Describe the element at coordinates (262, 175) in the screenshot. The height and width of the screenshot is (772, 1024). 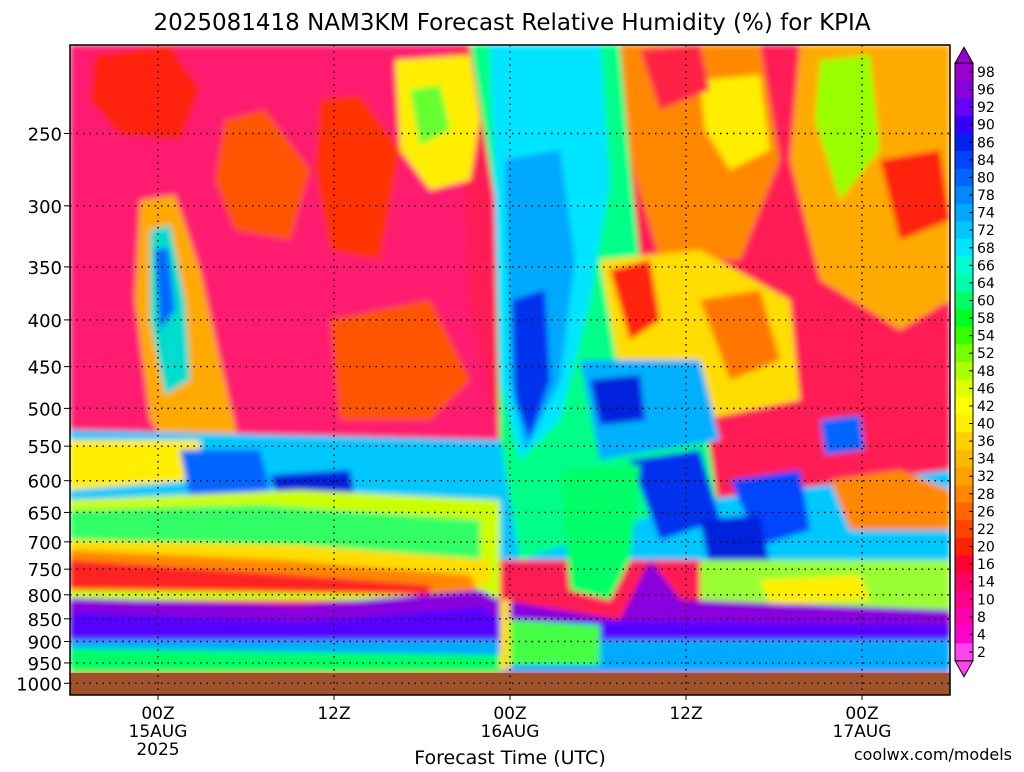
I see `field-dry-patch-b` at that location.